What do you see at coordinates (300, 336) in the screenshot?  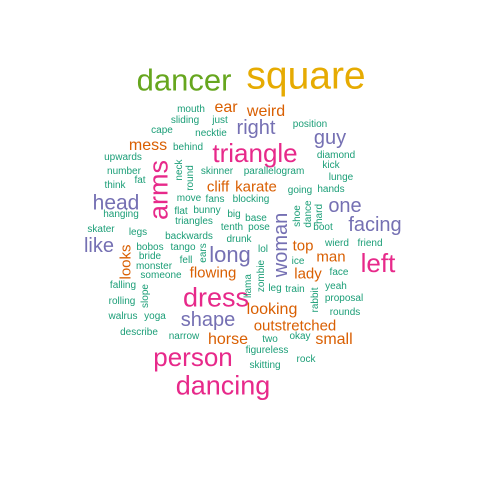 I see `word-okay: okay` at bounding box center [300, 336].